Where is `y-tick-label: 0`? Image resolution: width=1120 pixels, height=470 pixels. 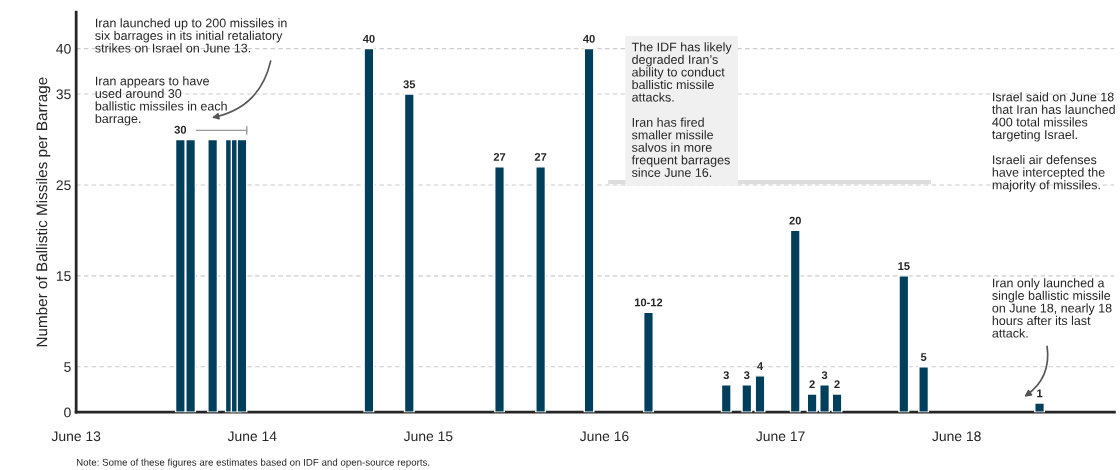
y-tick-label: 0 is located at coordinates (67, 412).